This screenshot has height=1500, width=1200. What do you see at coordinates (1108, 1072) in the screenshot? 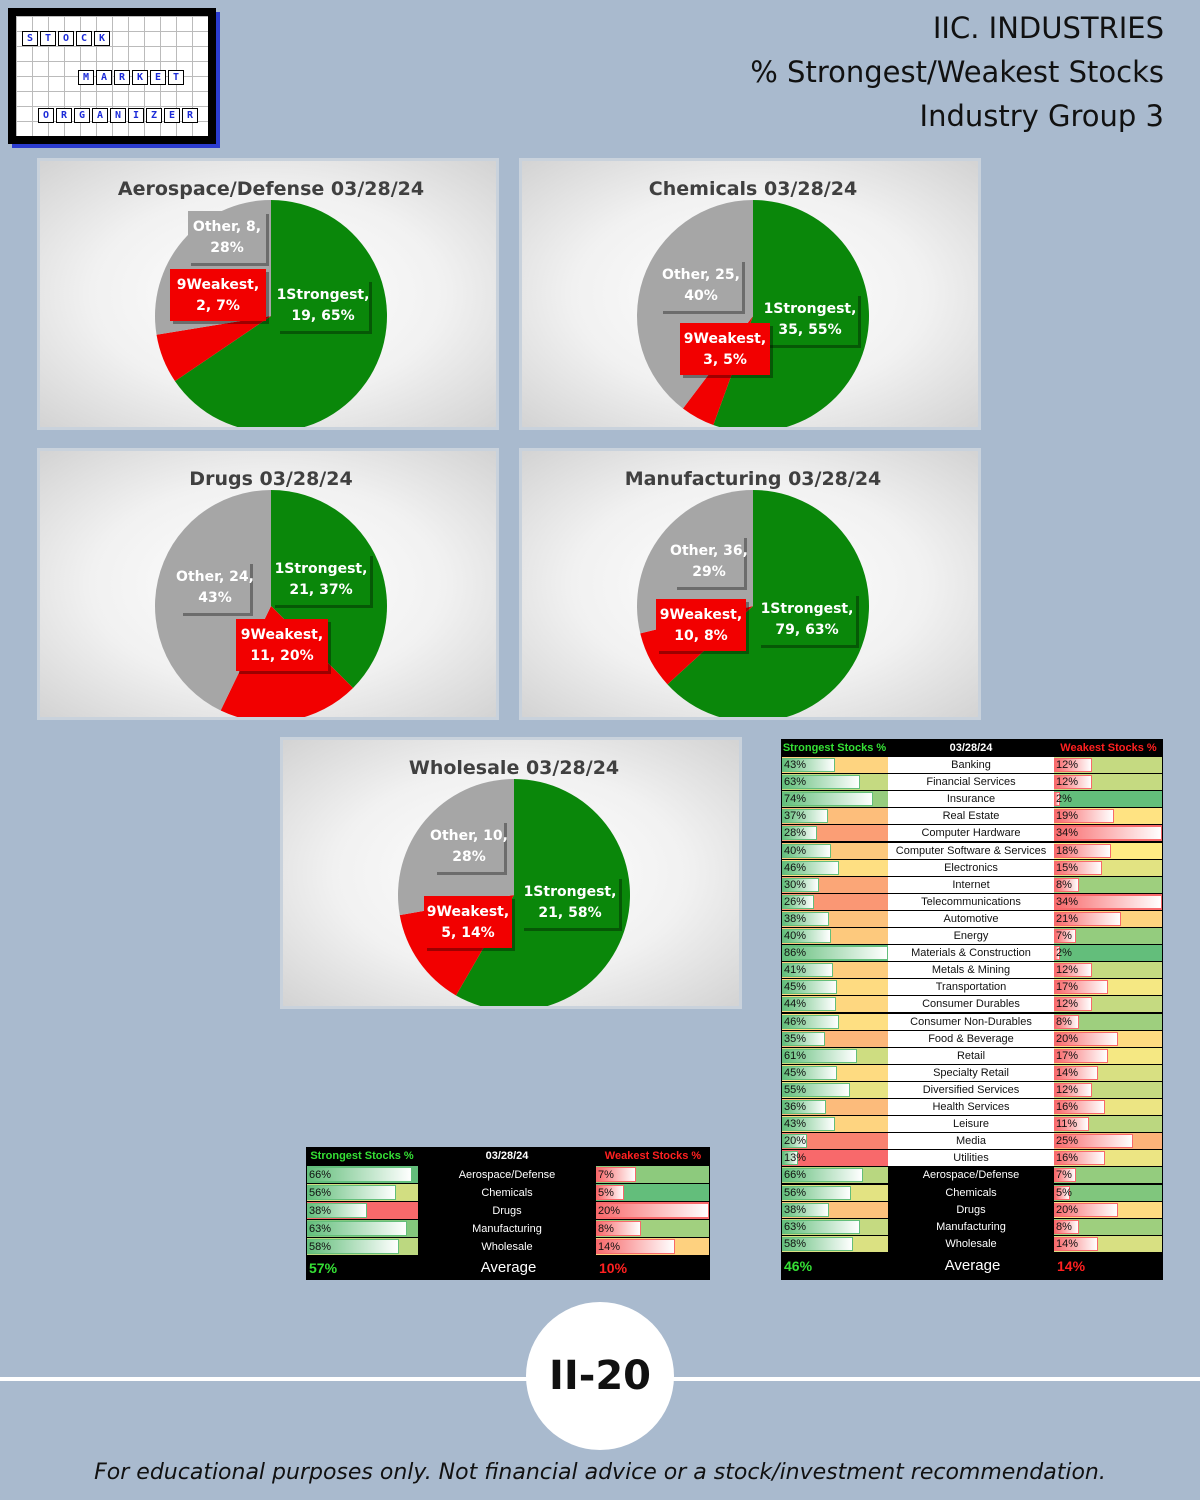
I see `weakest-cell: 14%` at bounding box center [1108, 1072].